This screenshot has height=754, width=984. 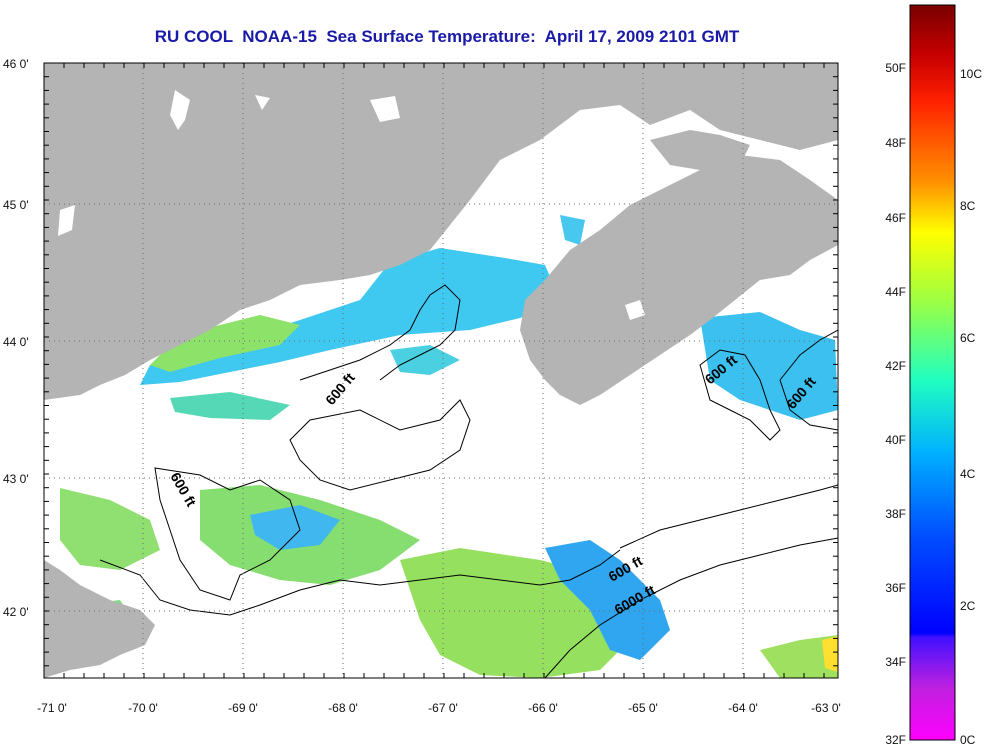 I want to click on colorbar-celsius-label: 4C, so click(x=968, y=474).